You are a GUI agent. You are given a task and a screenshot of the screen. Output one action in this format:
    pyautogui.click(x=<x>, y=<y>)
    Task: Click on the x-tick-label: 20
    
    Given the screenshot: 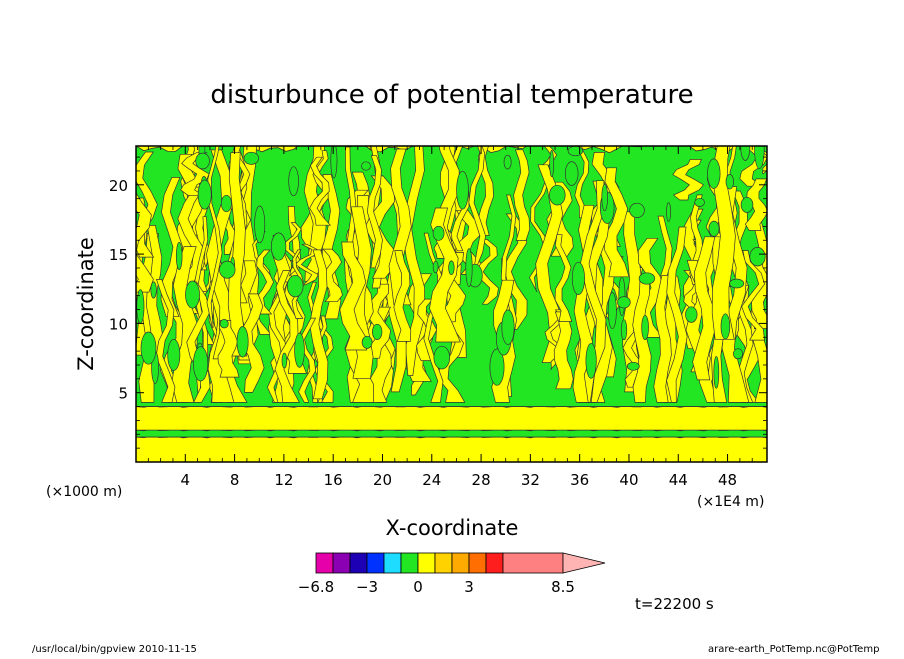 What is the action you would take?
    pyautogui.click(x=382, y=480)
    